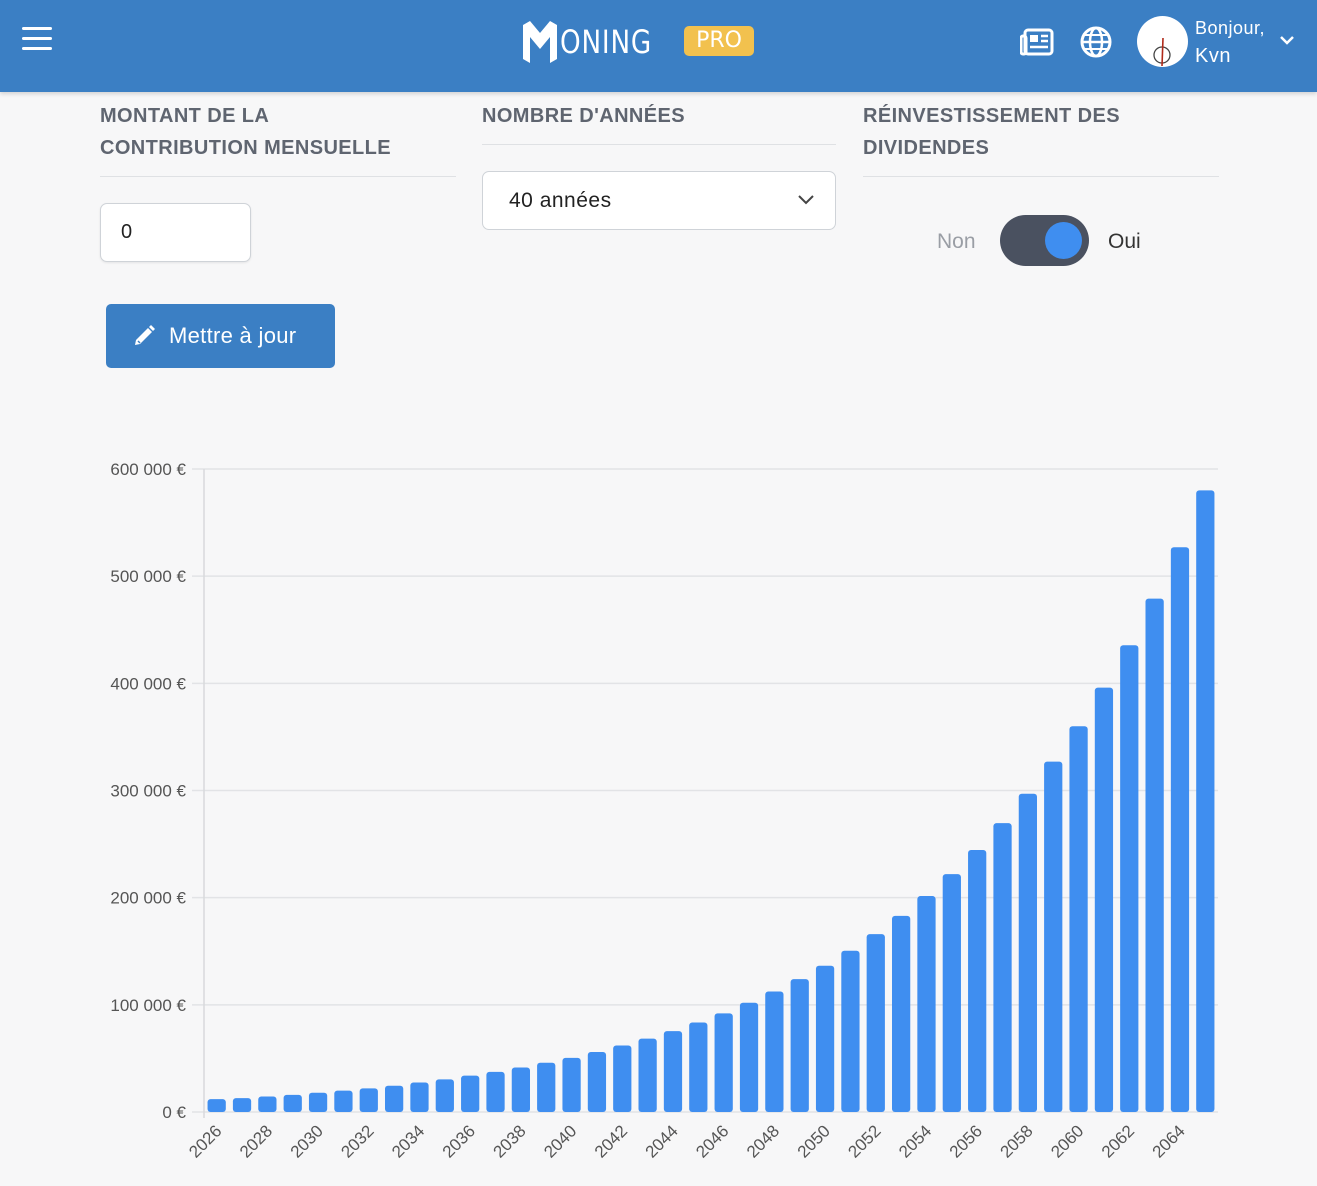 The width and height of the screenshot is (1317, 1186). Describe the element at coordinates (991, 132) in the screenshot. I see `dividends-label: RÉINVESTISSEMENT DES DIVIDENDES` at that location.